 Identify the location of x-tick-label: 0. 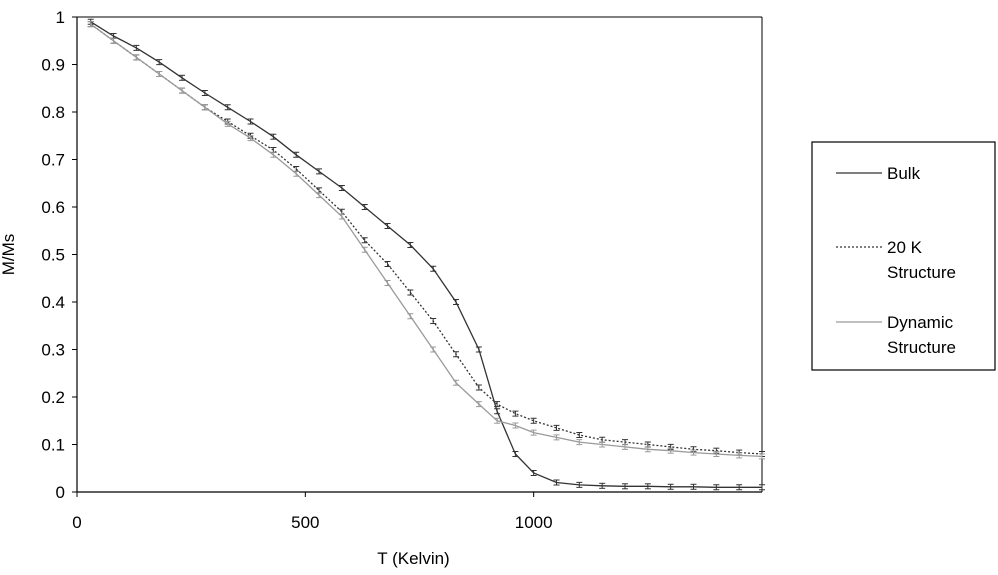
(76, 522).